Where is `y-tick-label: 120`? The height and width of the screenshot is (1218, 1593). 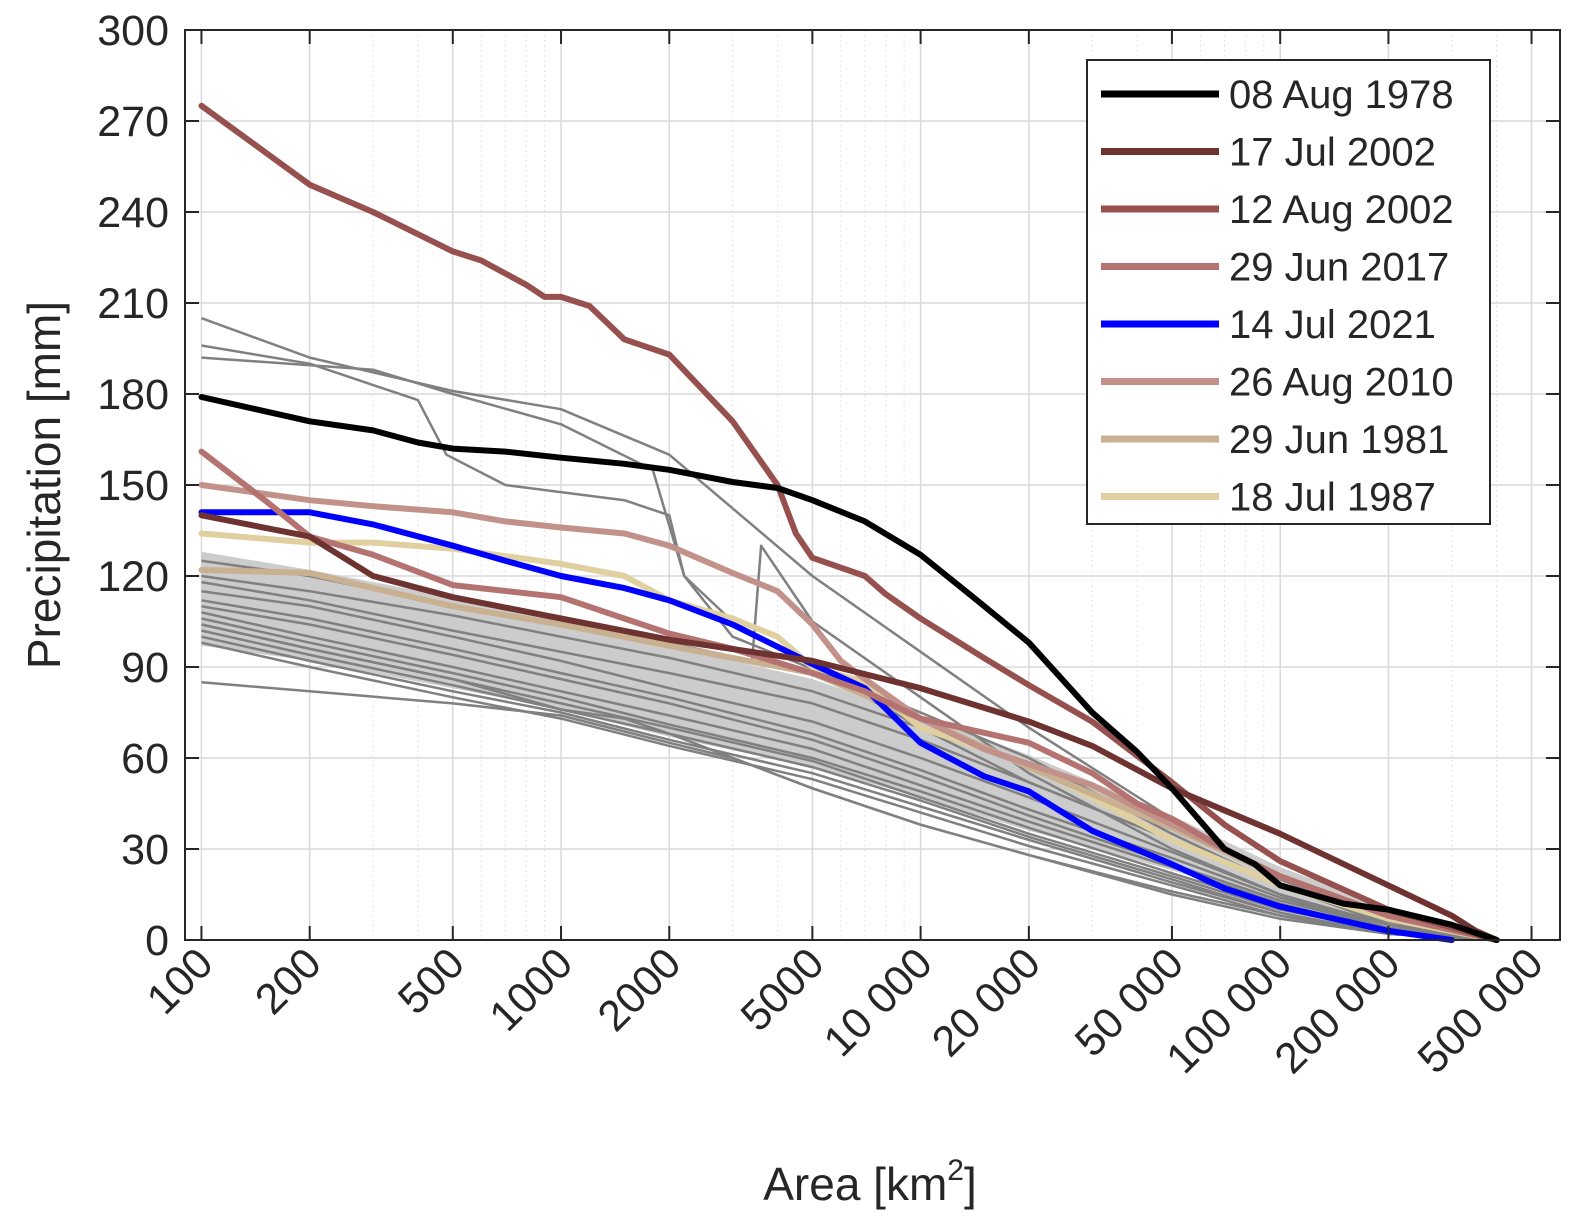
y-tick-label: 120 is located at coordinates (133, 577).